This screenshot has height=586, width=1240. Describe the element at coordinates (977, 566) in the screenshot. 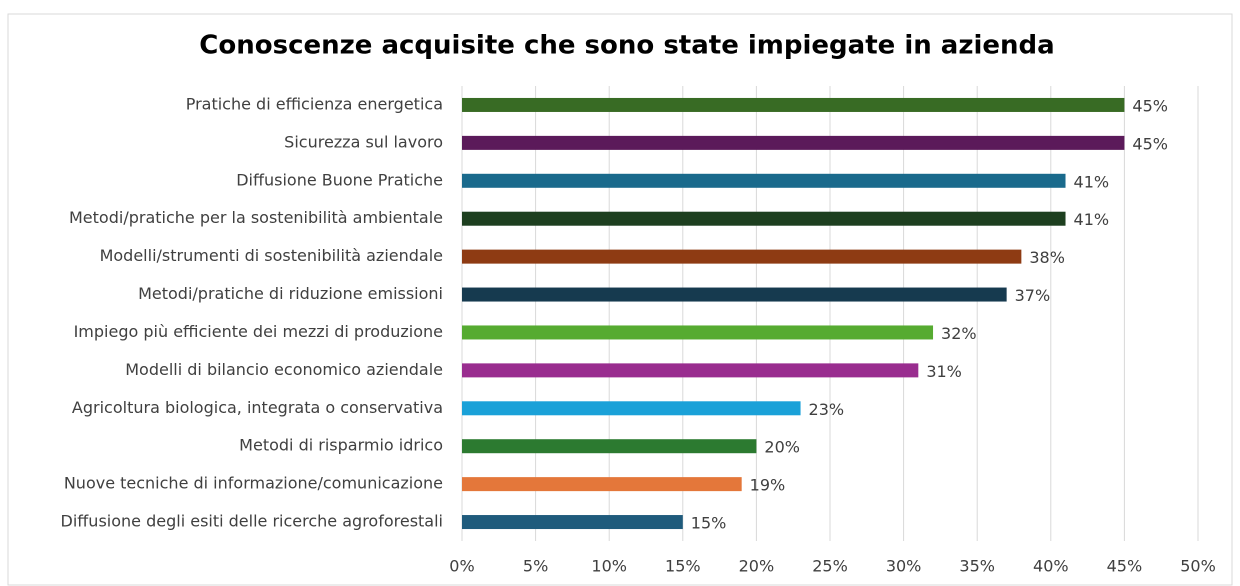

I see `x-tick-label: 35%` at that location.